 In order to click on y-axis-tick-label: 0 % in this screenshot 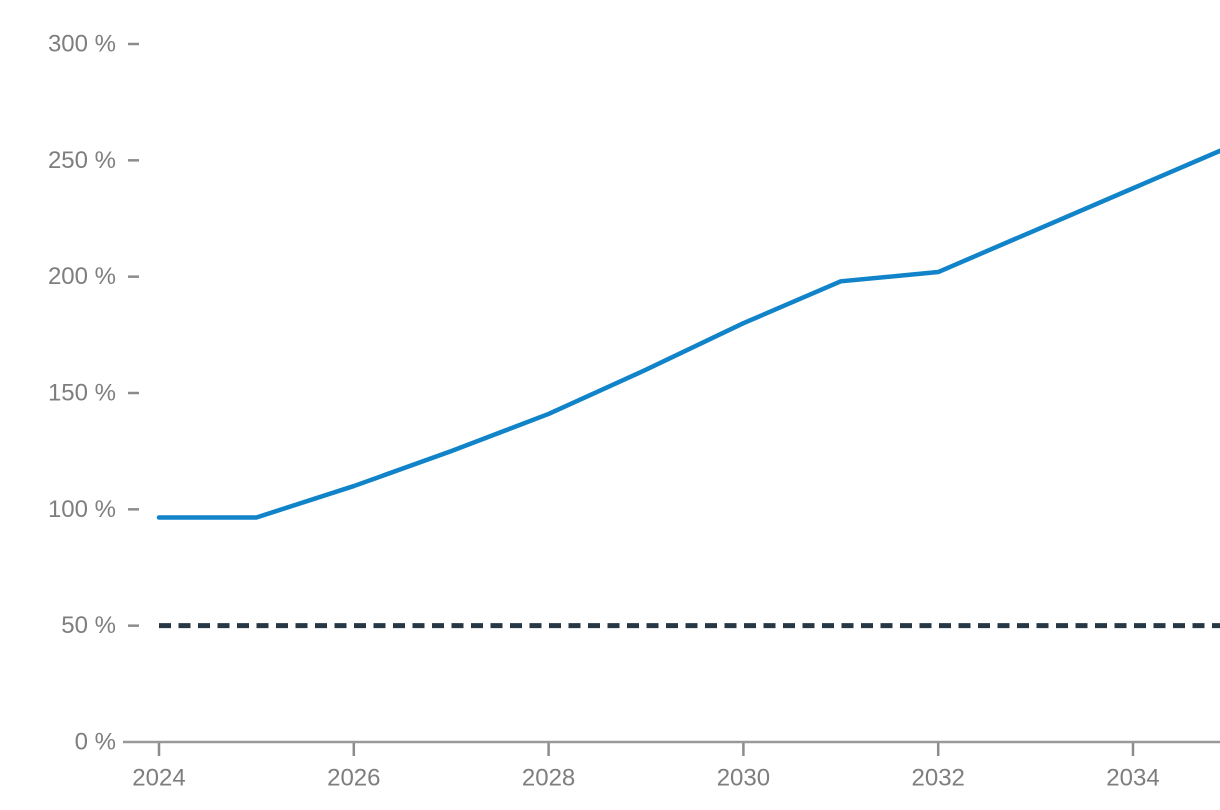, I will do `click(95, 742)`.